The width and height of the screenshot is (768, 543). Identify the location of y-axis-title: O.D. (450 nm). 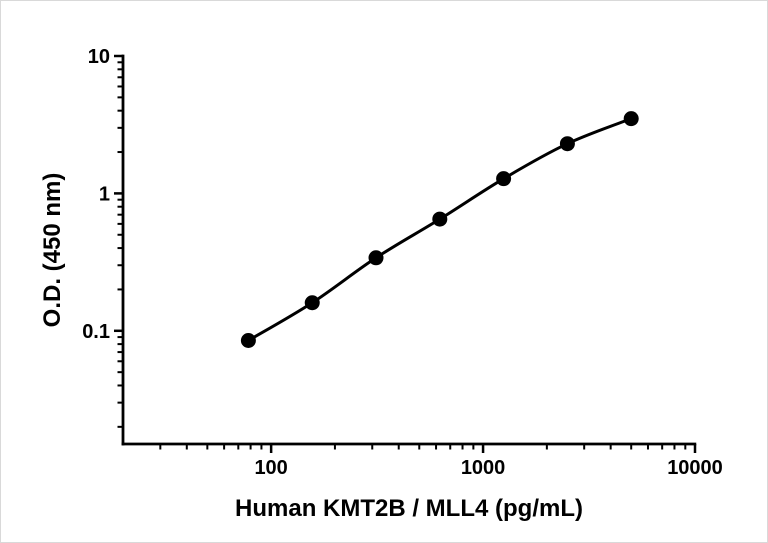
(52, 250).